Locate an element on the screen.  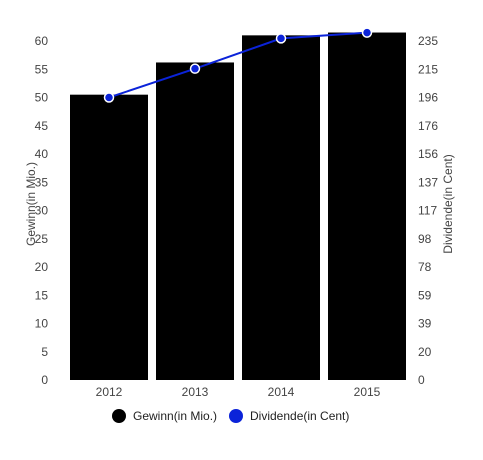
bar-2013 is located at coordinates (195, 221).